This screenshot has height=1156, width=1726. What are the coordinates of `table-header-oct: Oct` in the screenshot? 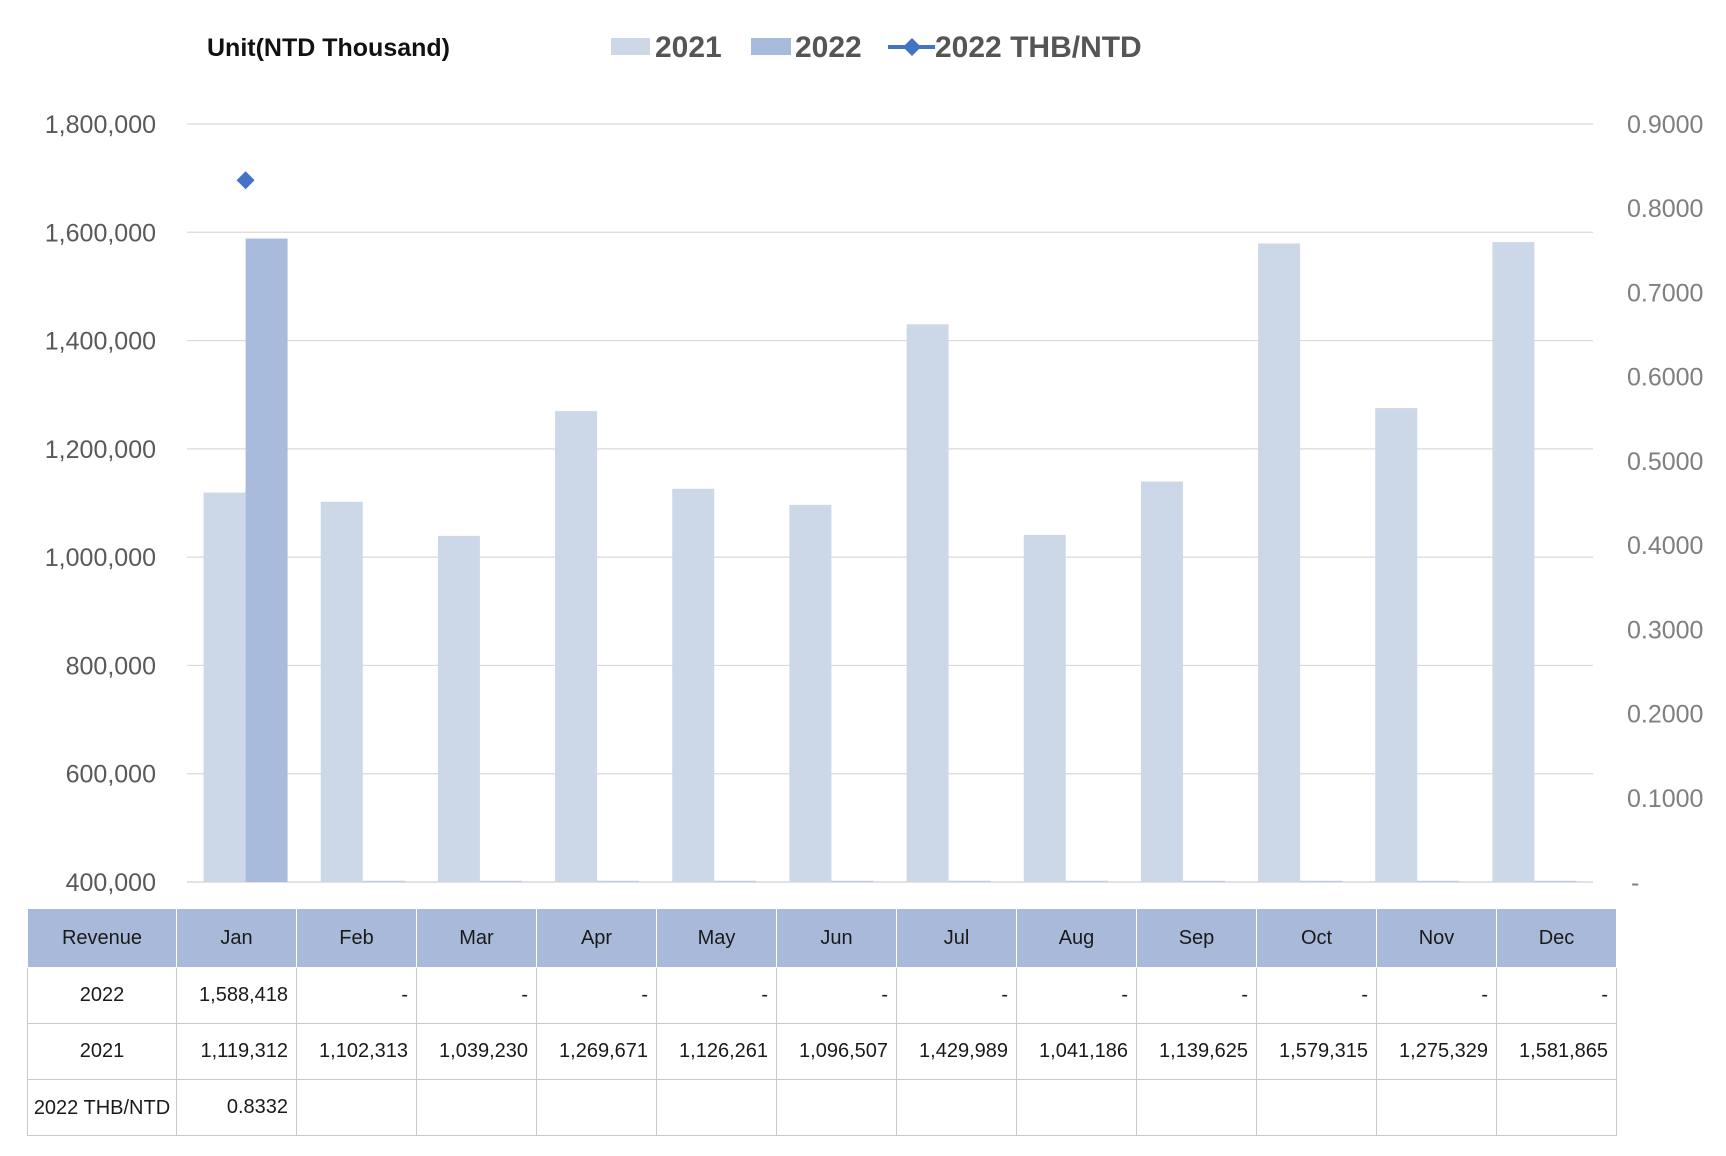 It's located at (1316, 938).